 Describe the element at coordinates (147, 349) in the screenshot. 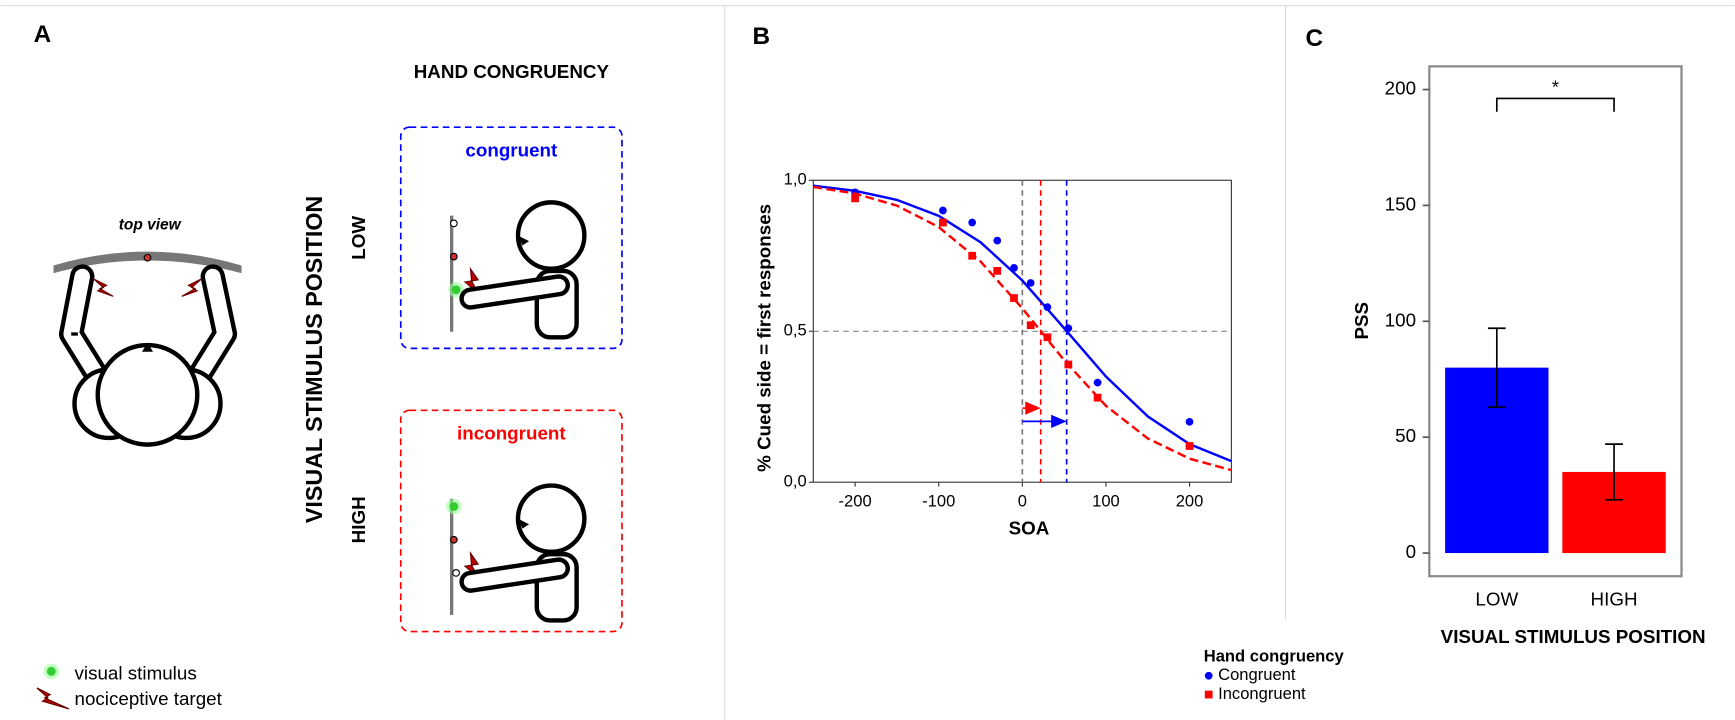

I see `top-view-figure` at that location.